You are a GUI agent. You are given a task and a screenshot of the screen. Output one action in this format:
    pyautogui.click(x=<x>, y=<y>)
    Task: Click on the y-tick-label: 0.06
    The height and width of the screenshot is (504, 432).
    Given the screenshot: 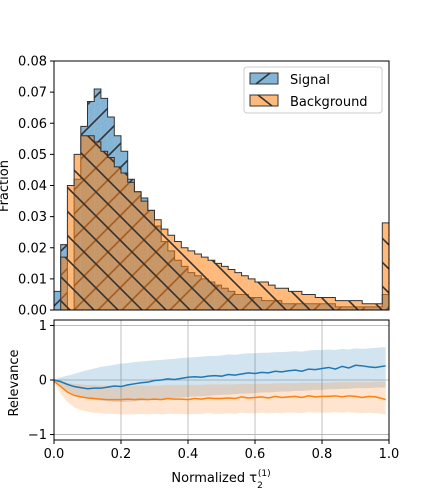 What is the action you would take?
    pyautogui.click(x=32, y=124)
    